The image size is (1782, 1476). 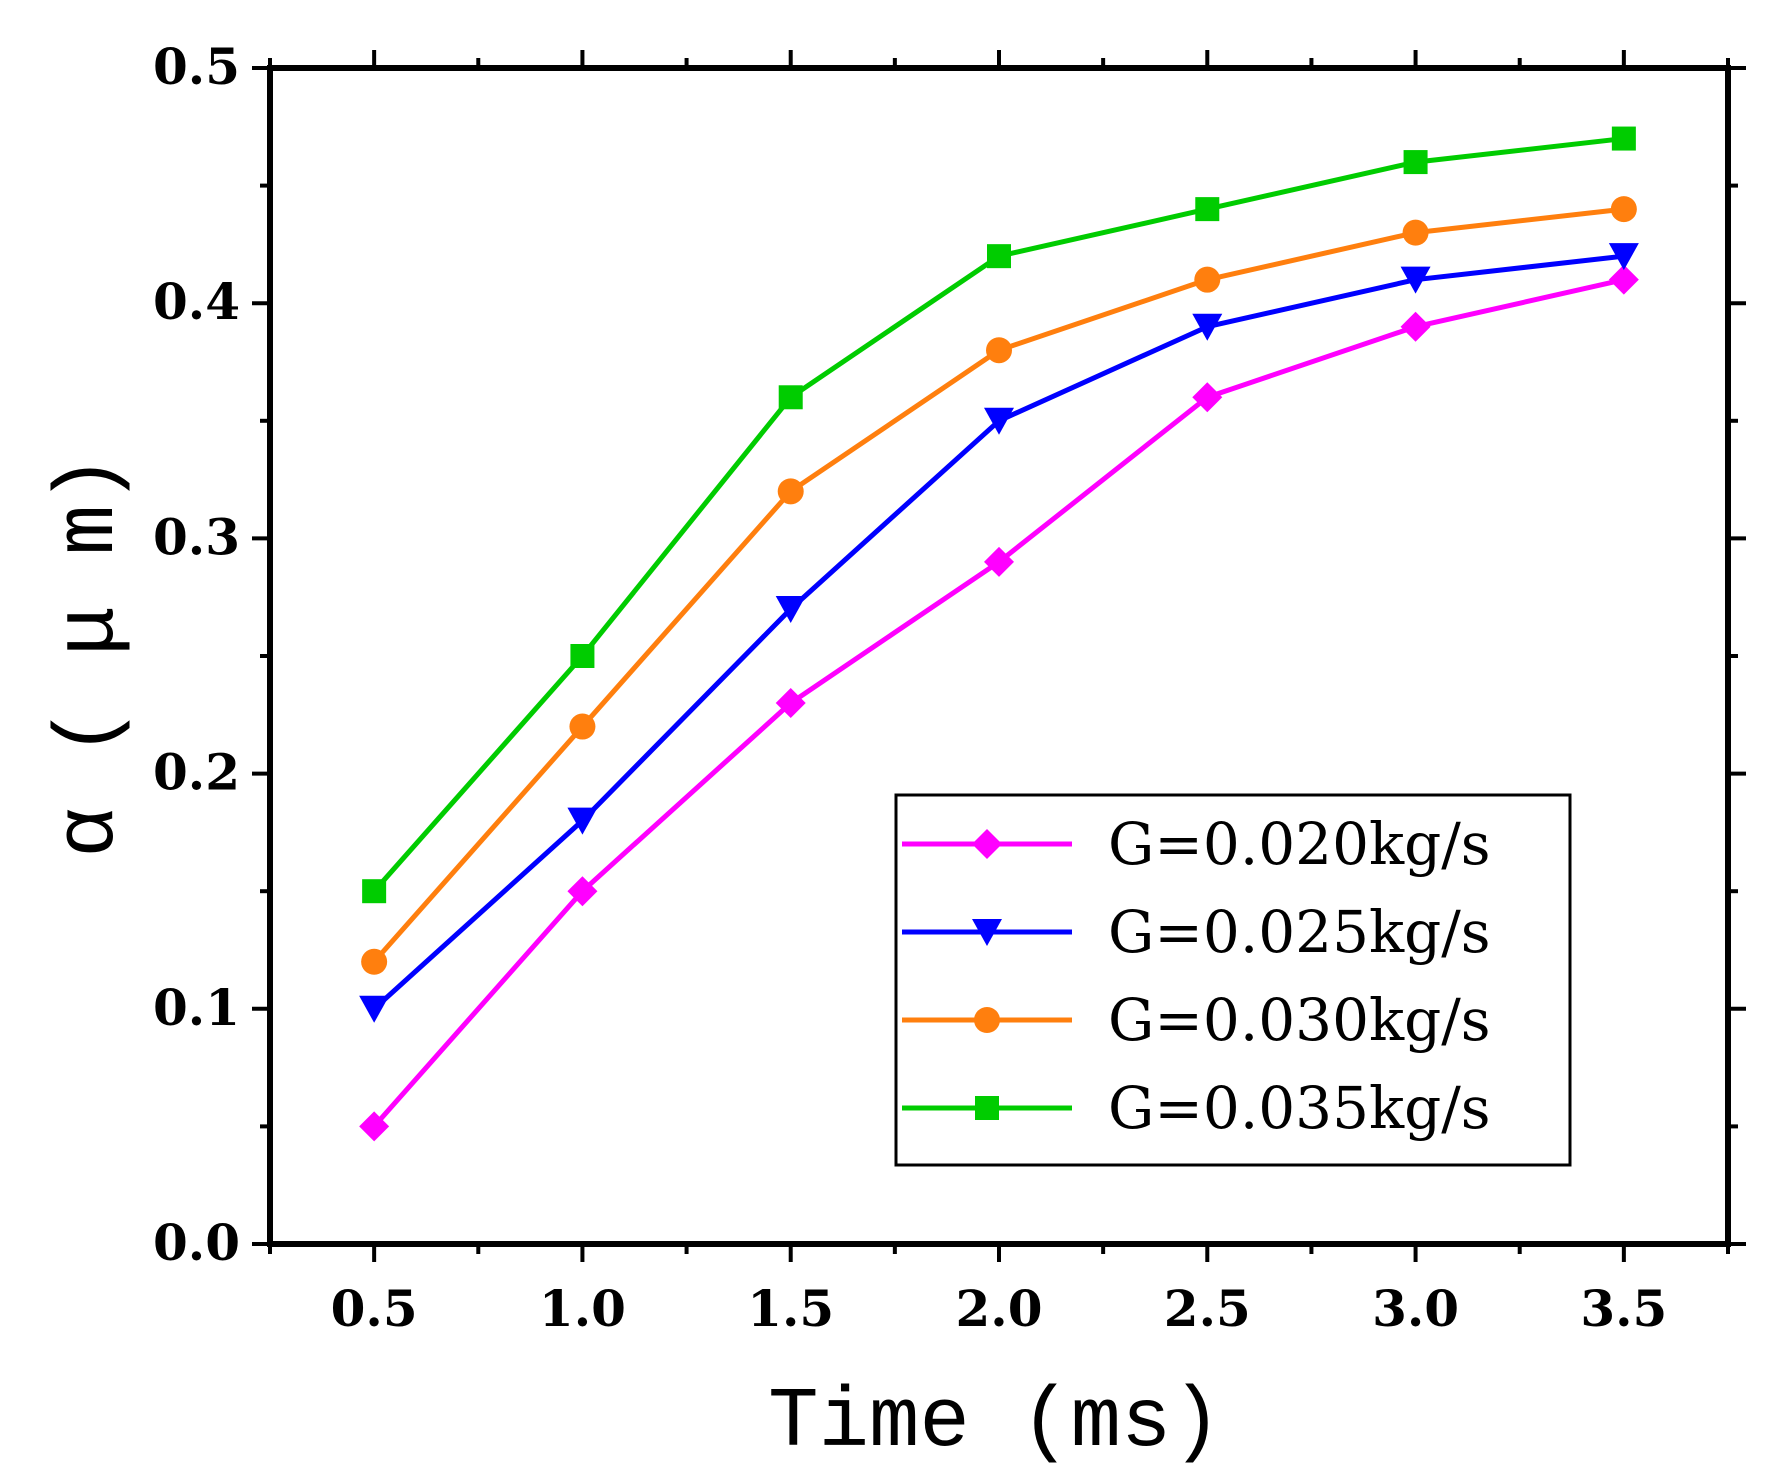 I want to click on legend-entry: G=0.035kg/s, so click(x=1196, y=1108).